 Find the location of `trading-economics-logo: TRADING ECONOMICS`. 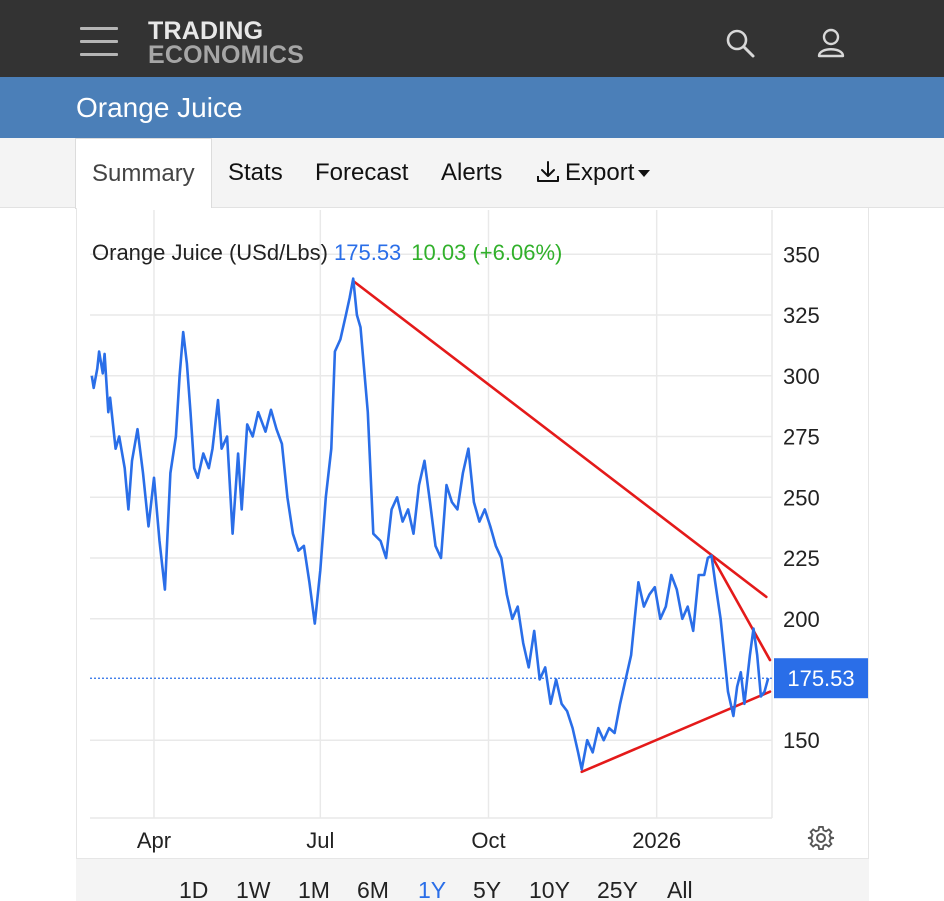

trading-economics-logo: TRADING ECONOMICS is located at coordinates (226, 43).